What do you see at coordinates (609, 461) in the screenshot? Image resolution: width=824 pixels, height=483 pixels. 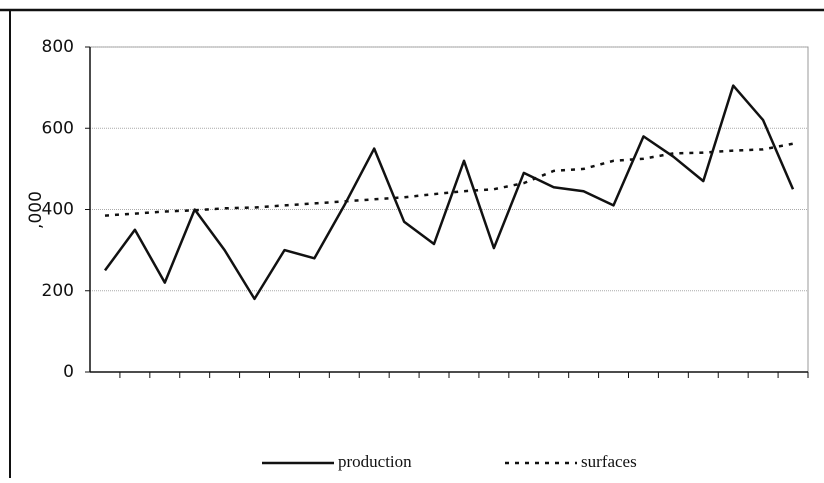 I see `legend-label: surfaces` at bounding box center [609, 461].